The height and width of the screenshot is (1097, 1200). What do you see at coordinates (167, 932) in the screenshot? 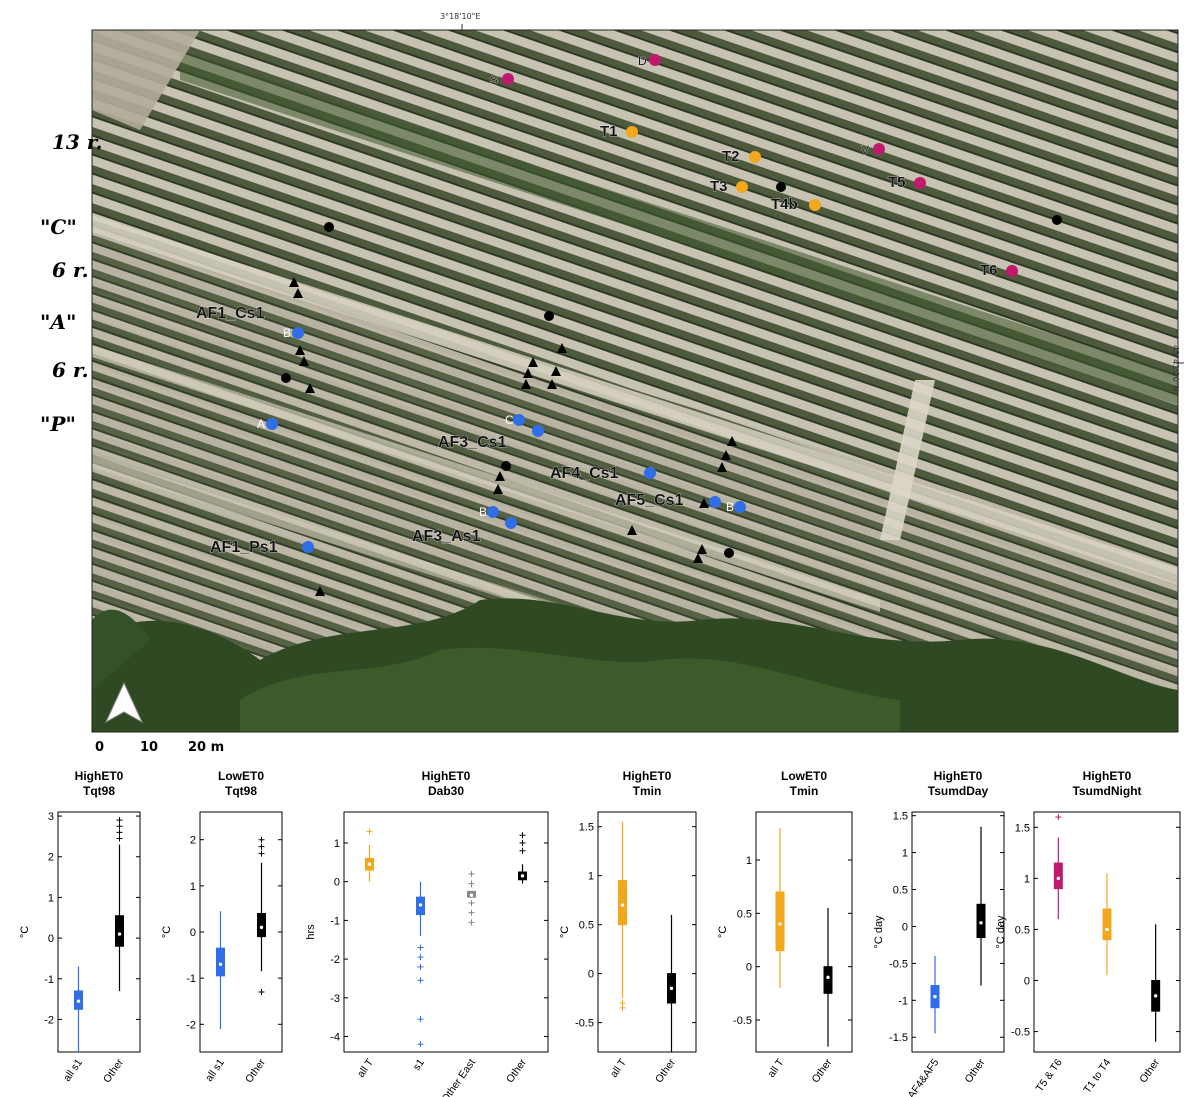
I see `y-axis-label: °C` at bounding box center [167, 932].